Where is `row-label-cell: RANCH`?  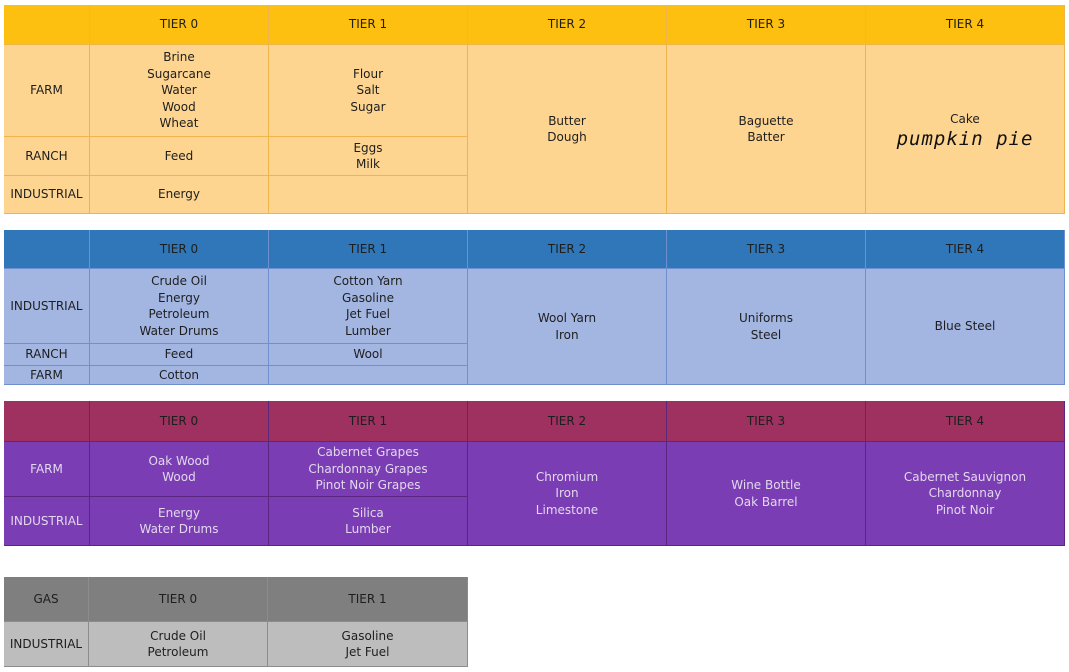
row-label-cell: RANCH is located at coordinates (47, 355).